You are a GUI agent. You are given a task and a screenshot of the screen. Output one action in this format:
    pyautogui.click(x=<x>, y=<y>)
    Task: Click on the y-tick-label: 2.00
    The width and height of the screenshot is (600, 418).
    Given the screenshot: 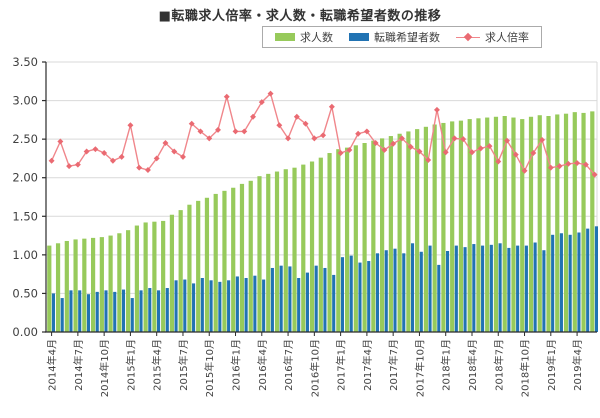 What is the action you would take?
    pyautogui.click(x=25, y=178)
    